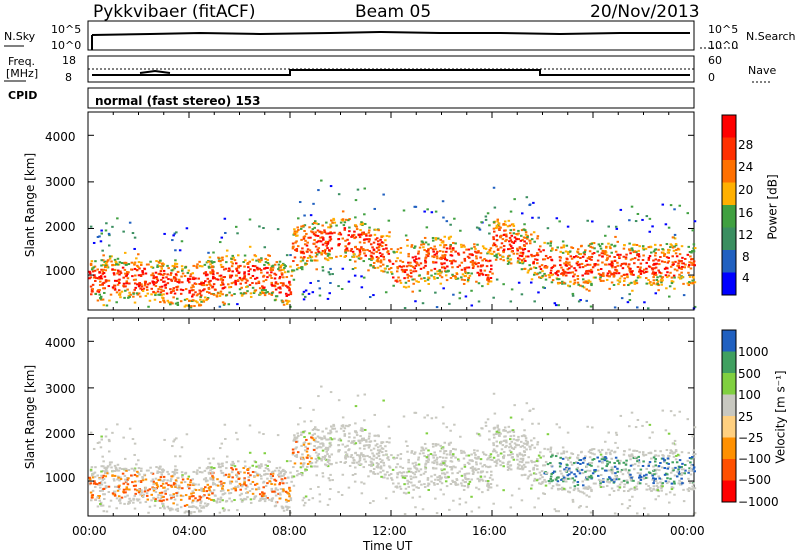 Image resolution: width=800 pixels, height=554 pixels. What do you see at coordinates (711, 77) in the screenshot?
I see `nave-tick-low: 0` at bounding box center [711, 77].